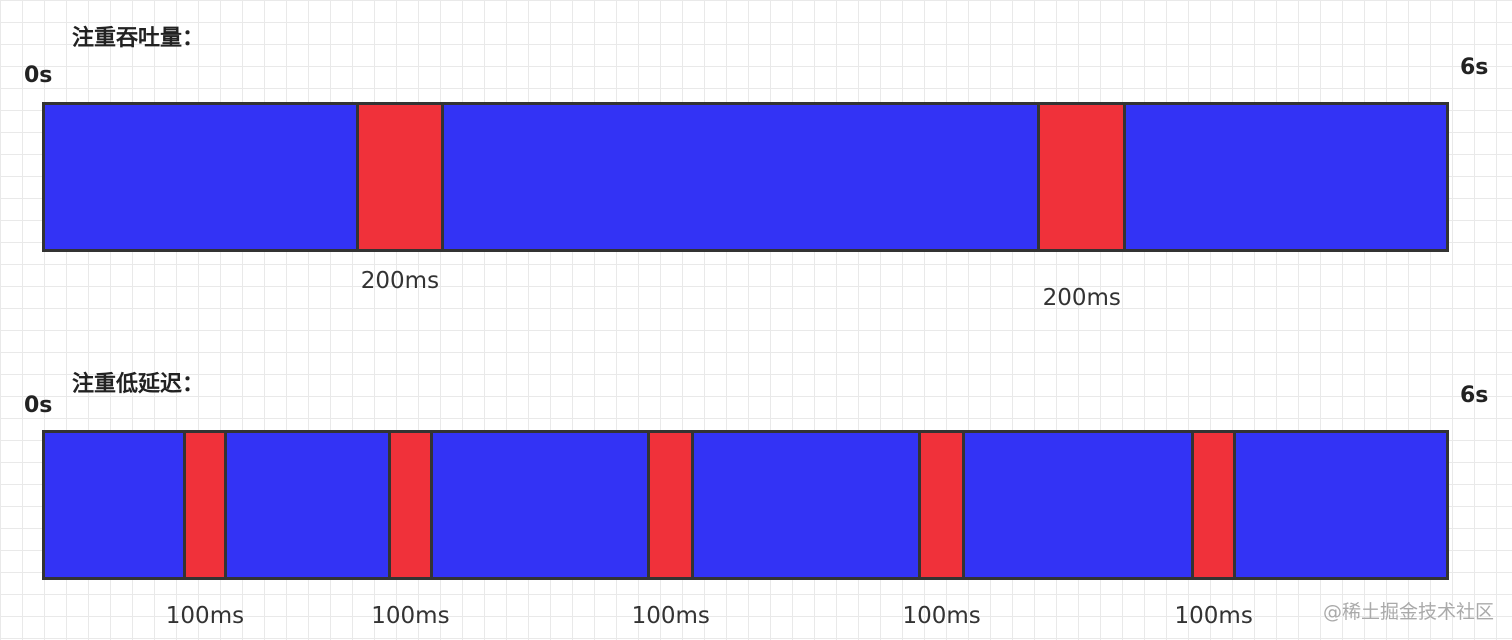 The image size is (1512, 640). I want to click on throughput-title: 注重吞吐量：, so click(138, 38).